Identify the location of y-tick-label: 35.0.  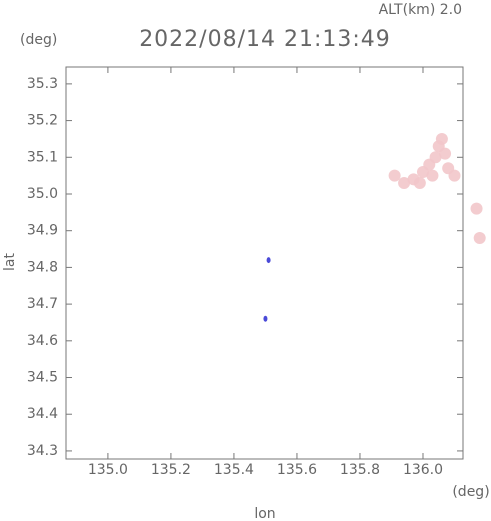
(42, 194).